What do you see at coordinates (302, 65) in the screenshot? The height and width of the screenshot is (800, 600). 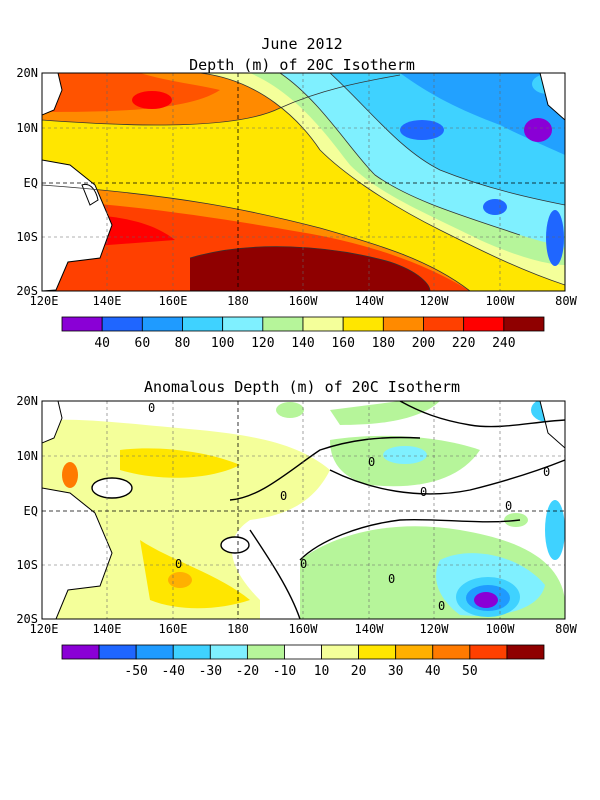 I see `panel-title-depth: Depth (m) of 20C Isotherm` at bounding box center [302, 65].